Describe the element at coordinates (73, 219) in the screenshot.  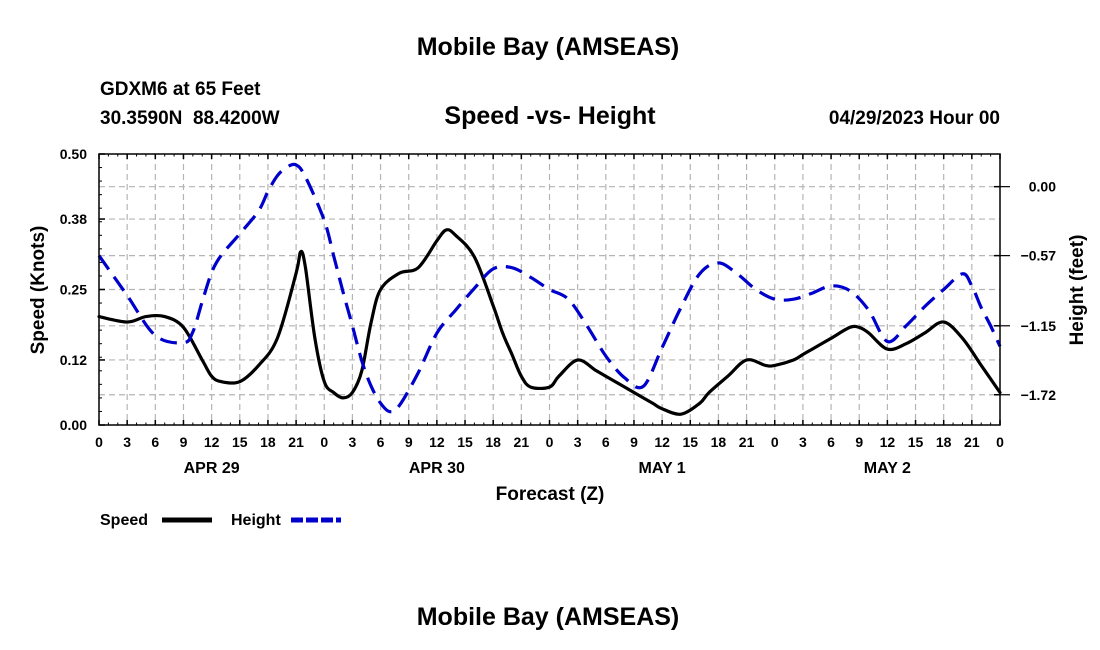
I see `y-left-tick-label: 0.38` at that location.